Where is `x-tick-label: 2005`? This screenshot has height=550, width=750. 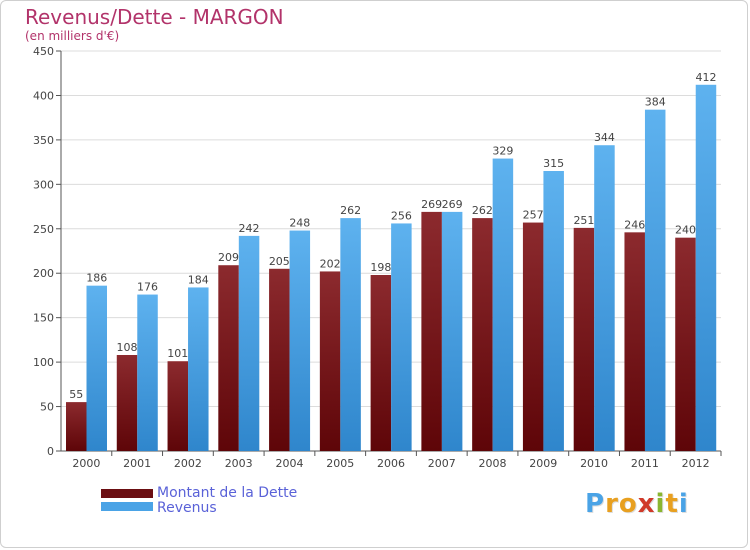 x-tick-label: 2005 is located at coordinates (340, 463).